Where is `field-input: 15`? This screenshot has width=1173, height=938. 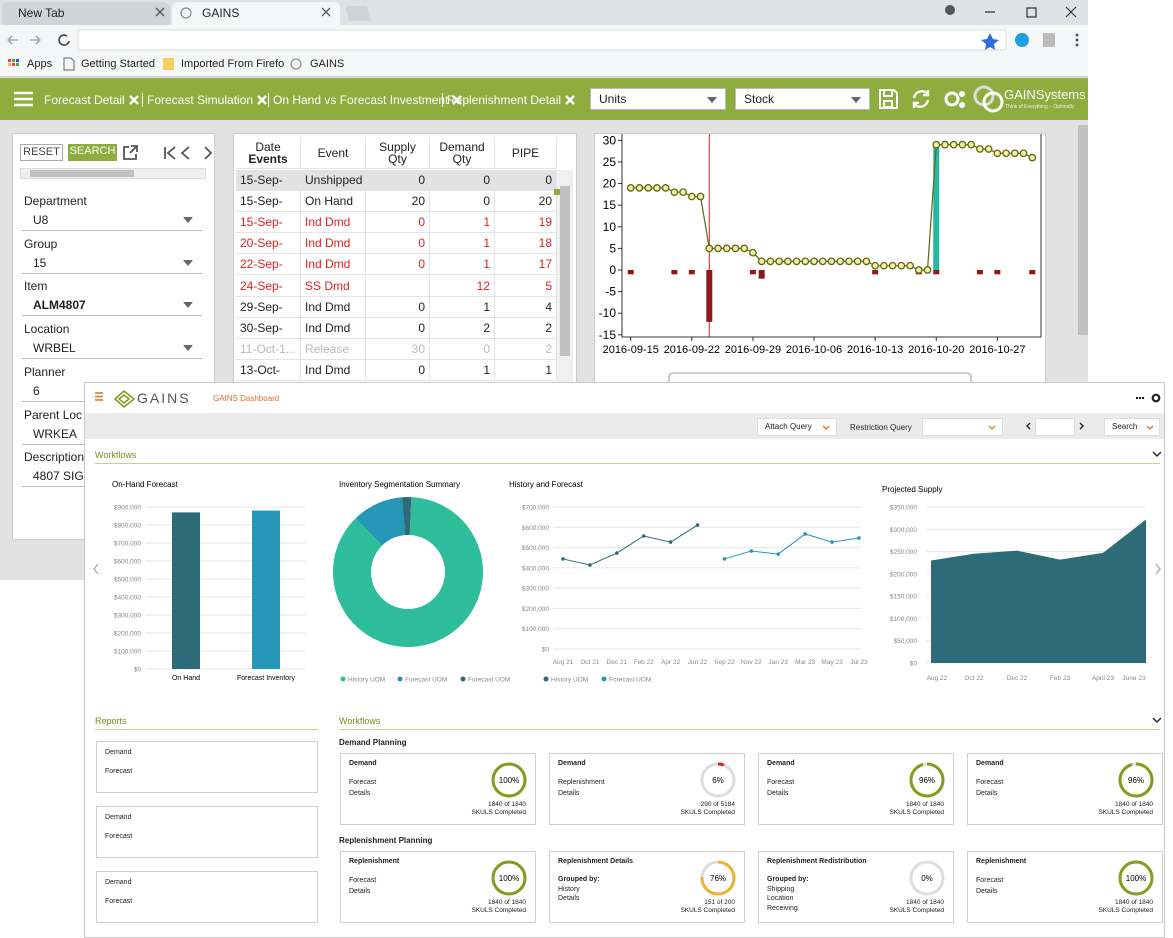
field-input: 15 is located at coordinates (112, 263).